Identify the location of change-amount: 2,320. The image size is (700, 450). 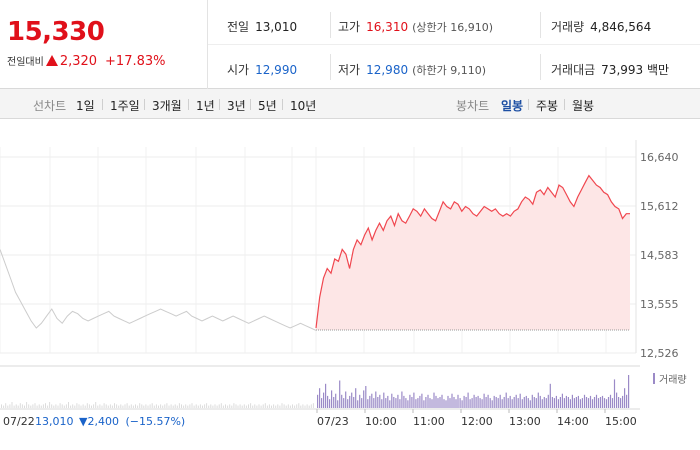
(78, 61).